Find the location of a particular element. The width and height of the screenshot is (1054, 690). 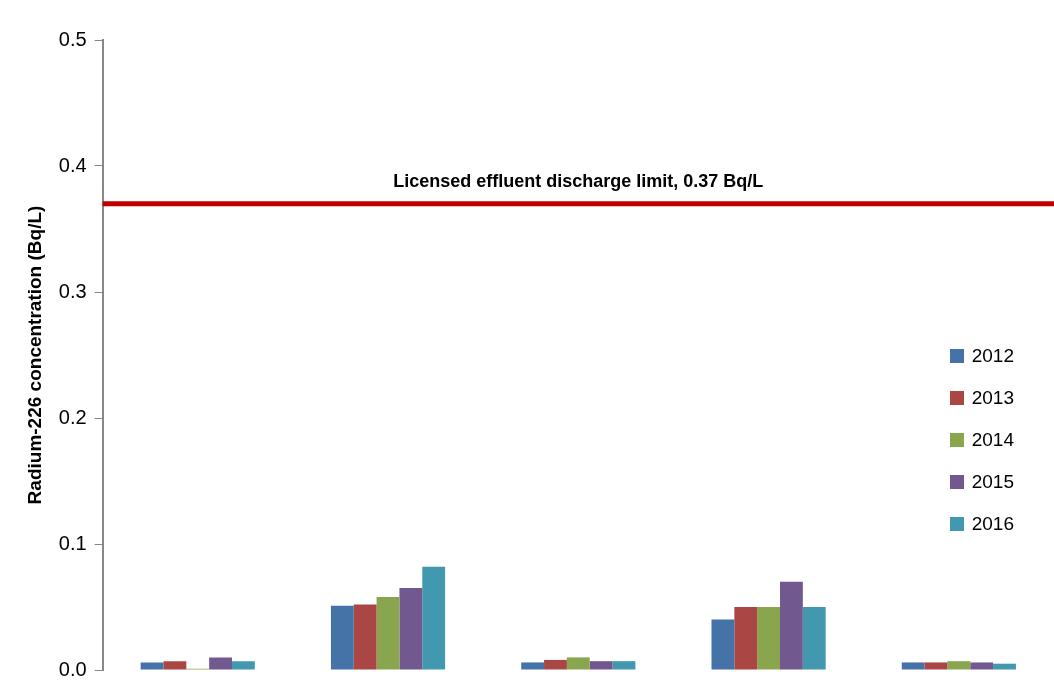

legend-label: 2016 is located at coordinates (992, 524).